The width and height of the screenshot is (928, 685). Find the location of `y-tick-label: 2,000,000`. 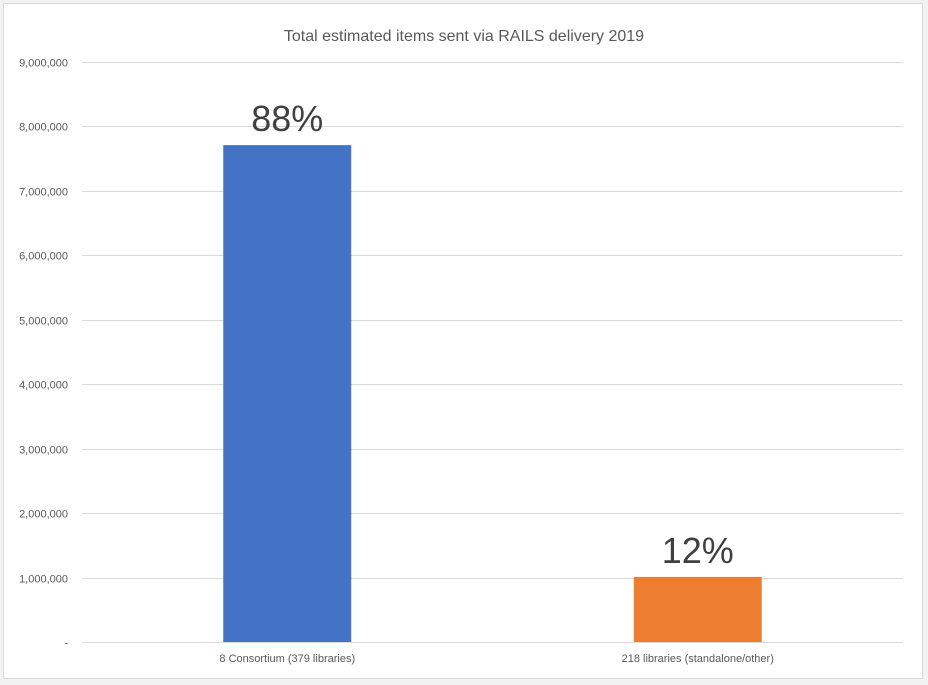

y-tick-label: 2,000,000 is located at coordinates (43, 515).